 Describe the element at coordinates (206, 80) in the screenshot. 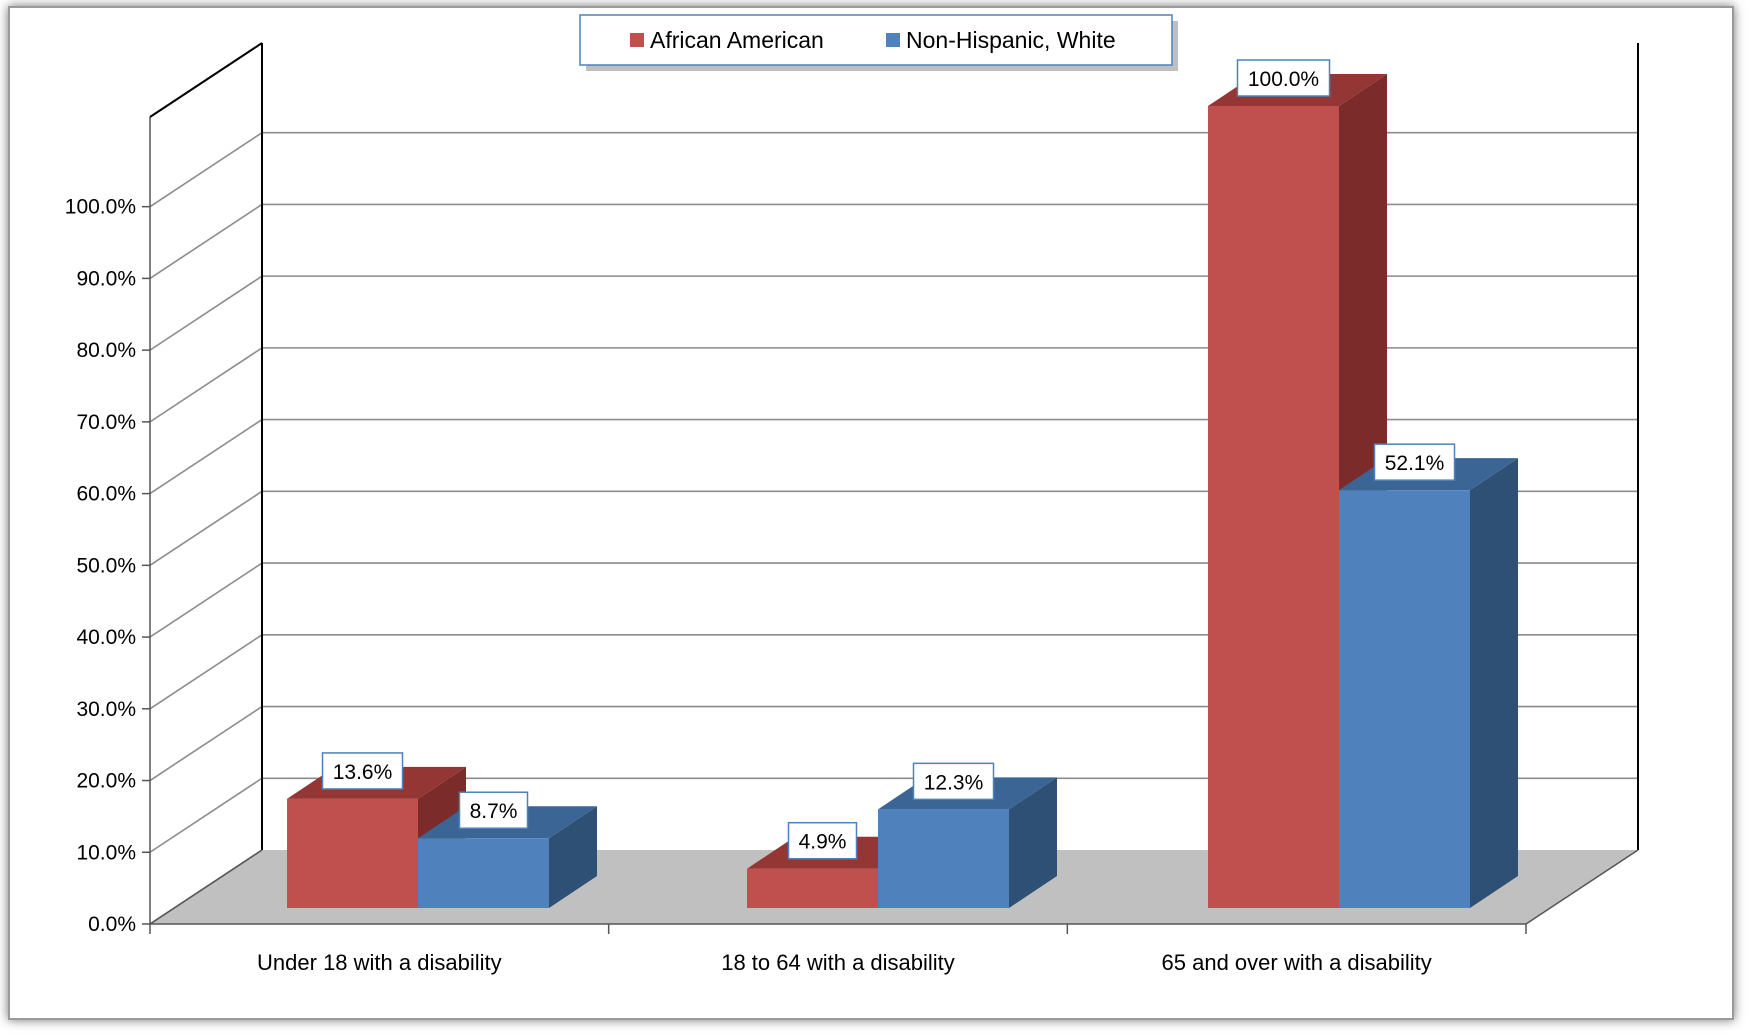

I see `side-wall-top-edge` at that location.